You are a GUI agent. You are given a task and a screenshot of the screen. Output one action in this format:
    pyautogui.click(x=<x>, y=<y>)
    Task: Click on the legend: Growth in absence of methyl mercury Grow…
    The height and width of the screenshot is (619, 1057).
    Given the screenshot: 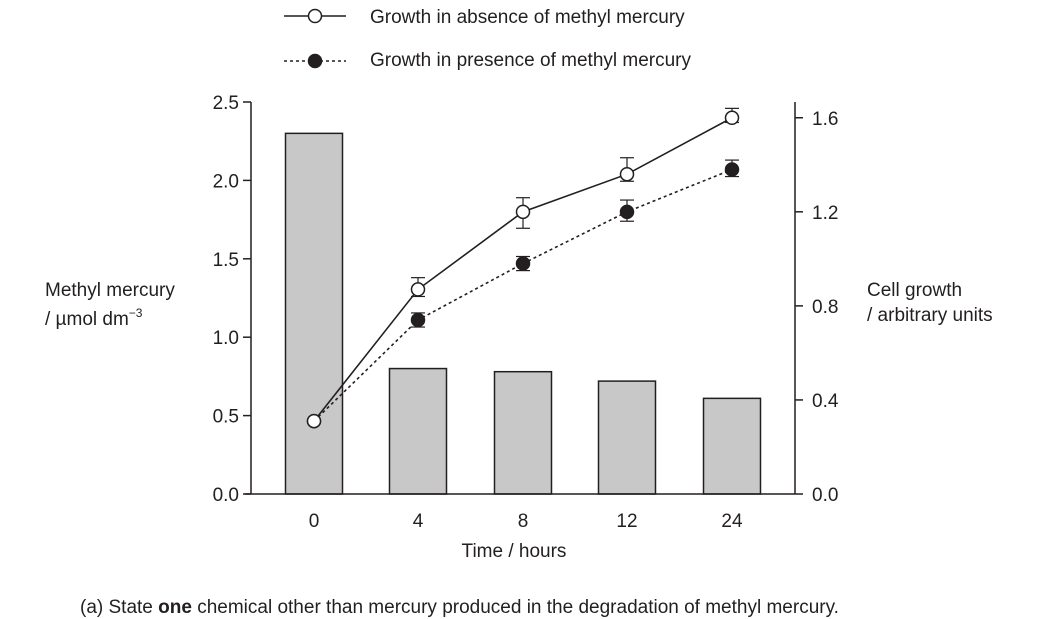 What is the action you would take?
    pyautogui.click(x=488, y=39)
    